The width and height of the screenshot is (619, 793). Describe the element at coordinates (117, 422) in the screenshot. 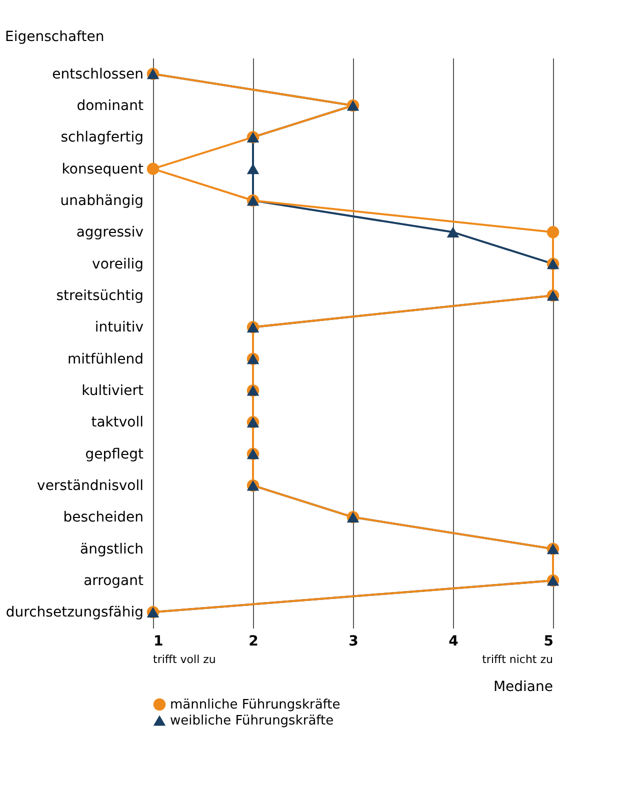

I see `y-tick-label: taktvoll` at that location.